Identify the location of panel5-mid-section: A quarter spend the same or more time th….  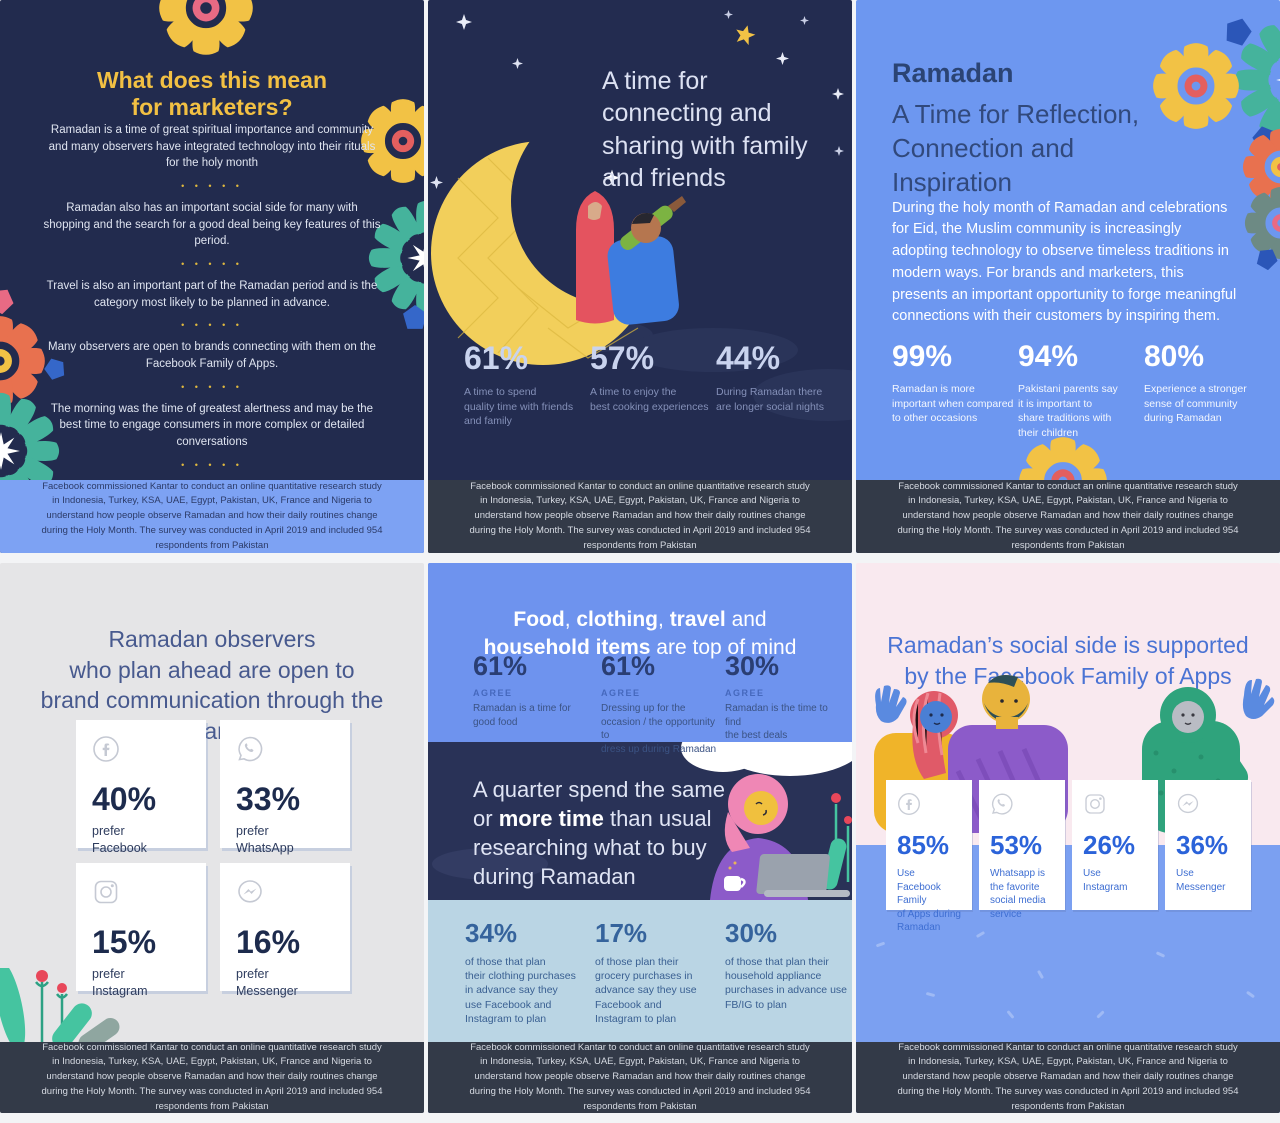
(640, 821).